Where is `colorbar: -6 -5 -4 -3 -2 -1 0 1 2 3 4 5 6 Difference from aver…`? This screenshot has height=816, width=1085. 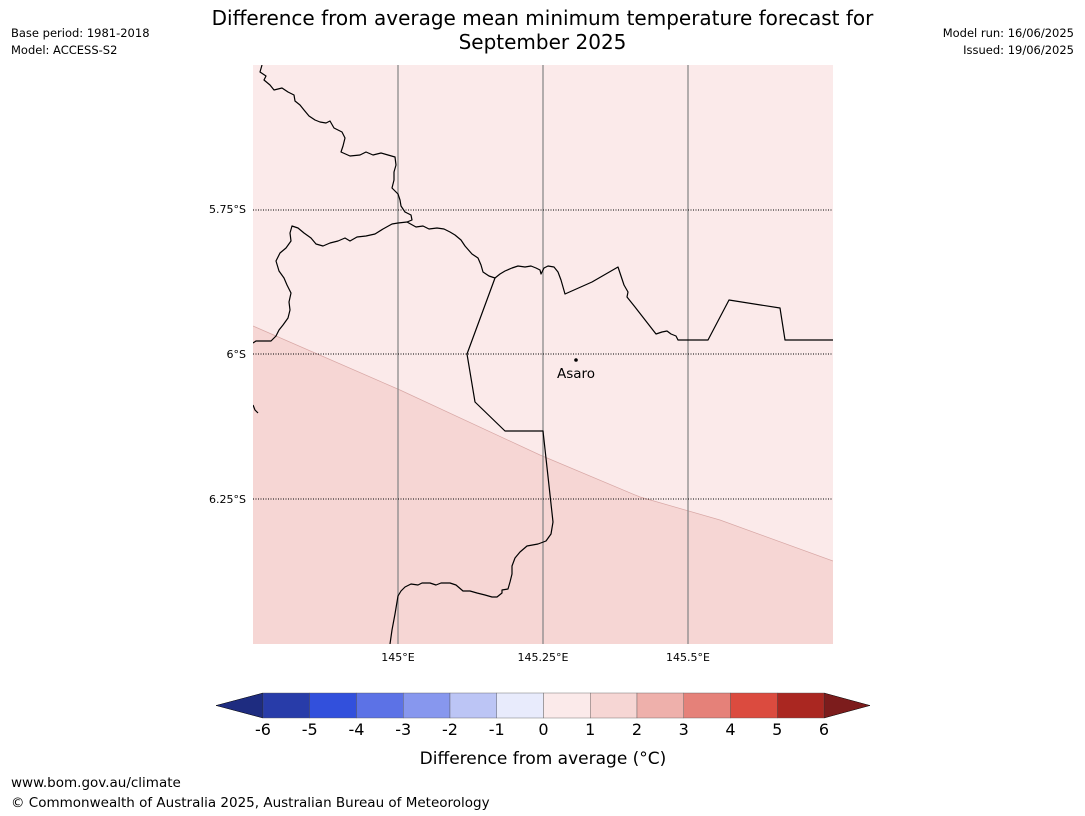 colorbar: -6 -5 -4 -3 -2 -1 0 1 2 3 4 5 6 Difference from aver… is located at coordinates (543, 730).